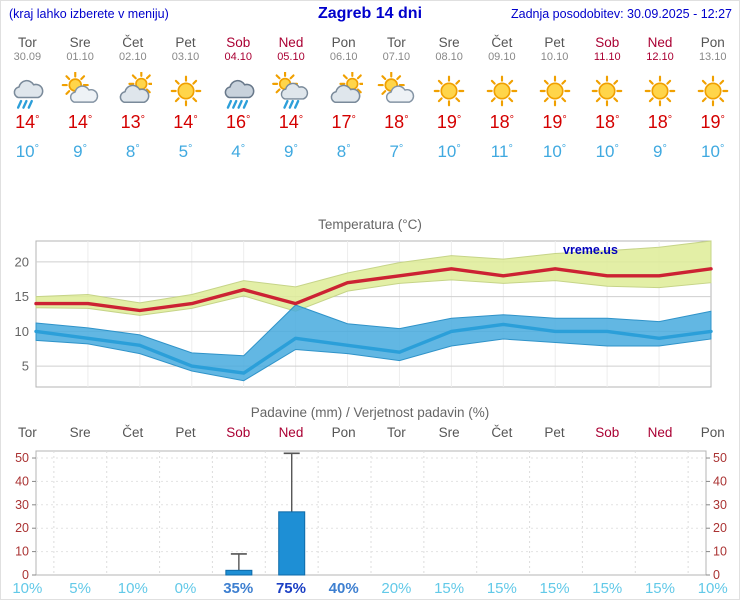 The width and height of the screenshot is (740, 600). What do you see at coordinates (621, 14) in the screenshot?
I see `last-updated: Zadnja posodobitev: 30.09.2025 - 12:27` at bounding box center [621, 14].